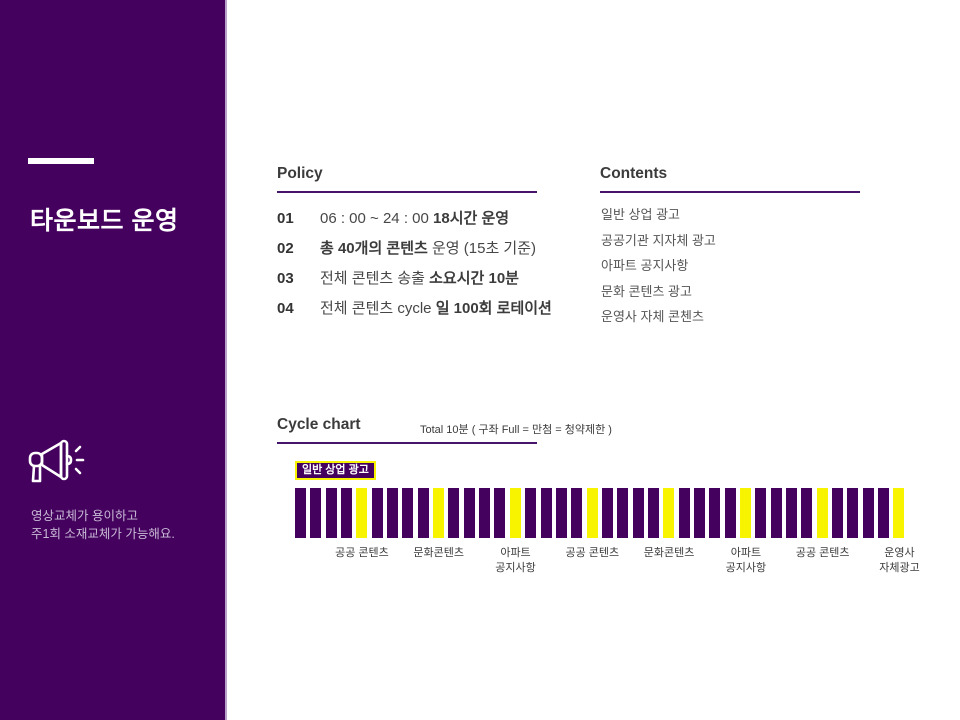 Image resolution: width=960 pixels, height=720 pixels. Describe the element at coordinates (300, 173) in the screenshot. I see `policy-heading: Policy` at that location.